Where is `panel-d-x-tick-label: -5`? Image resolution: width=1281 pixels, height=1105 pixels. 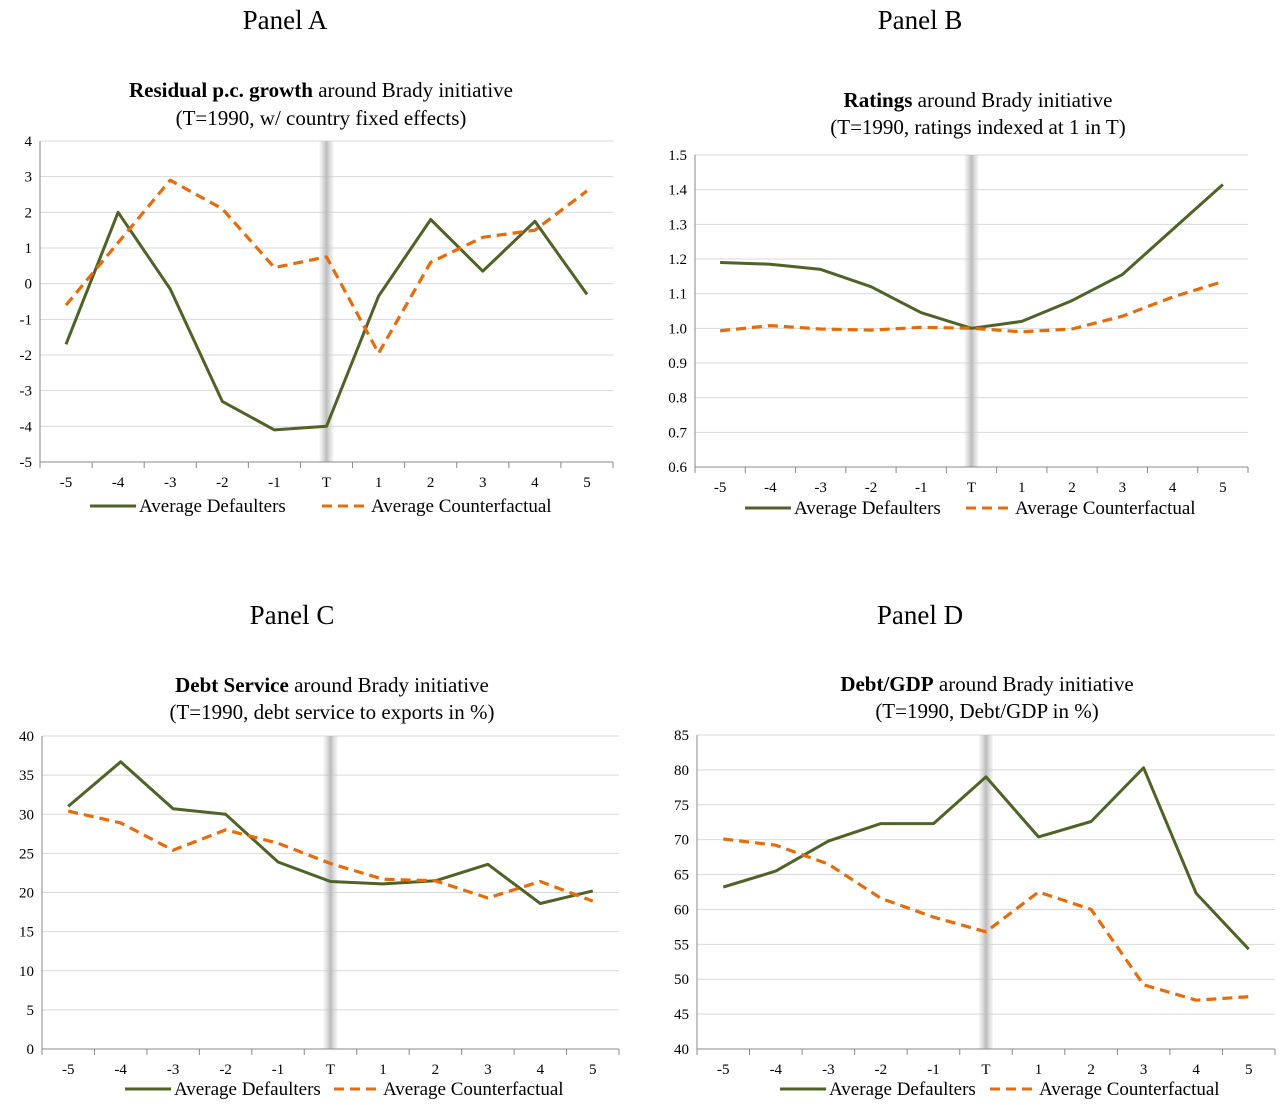
panel-d-x-tick-label: -5 is located at coordinates (723, 1070).